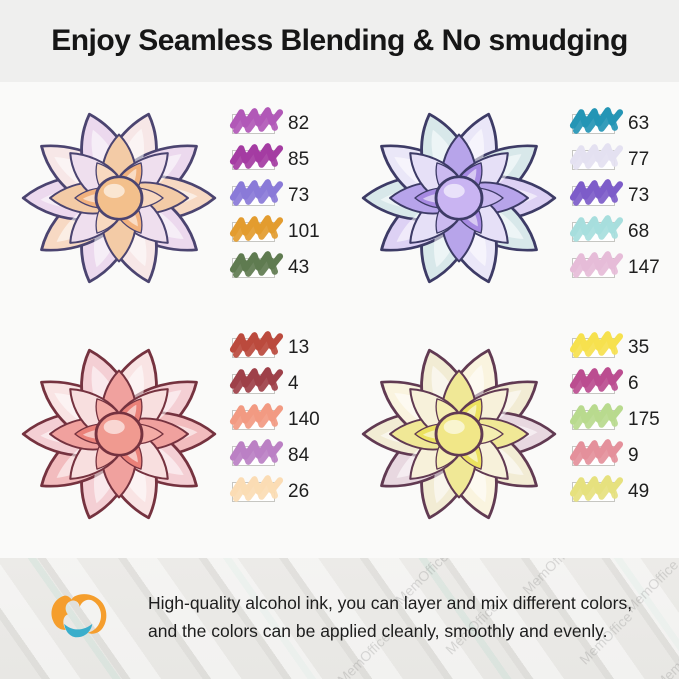 The image size is (679, 679). I want to click on swatch-row: 140, so click(278, 416).